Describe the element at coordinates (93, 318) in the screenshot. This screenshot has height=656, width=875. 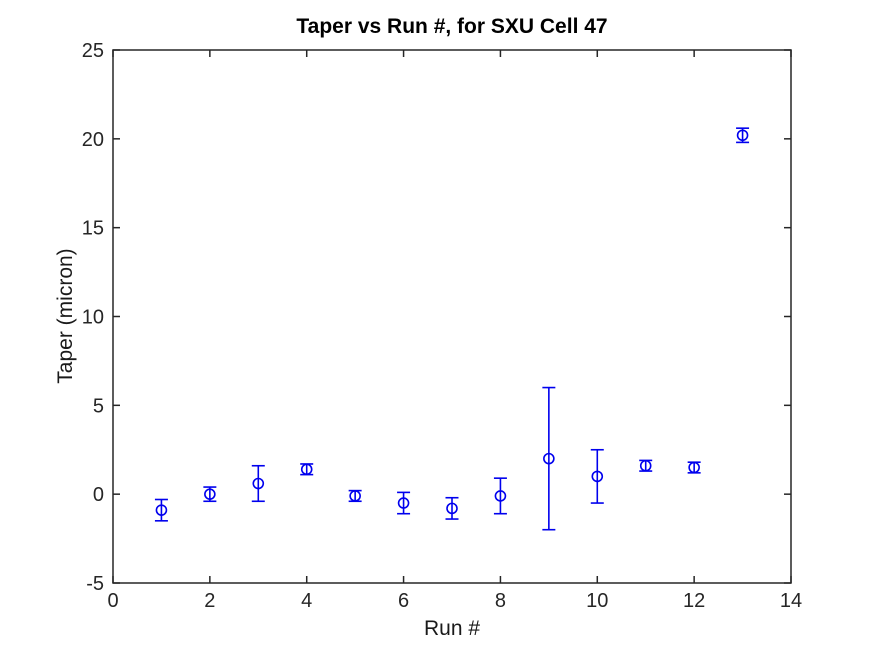
I see `y-tick-label: 10` at that location.